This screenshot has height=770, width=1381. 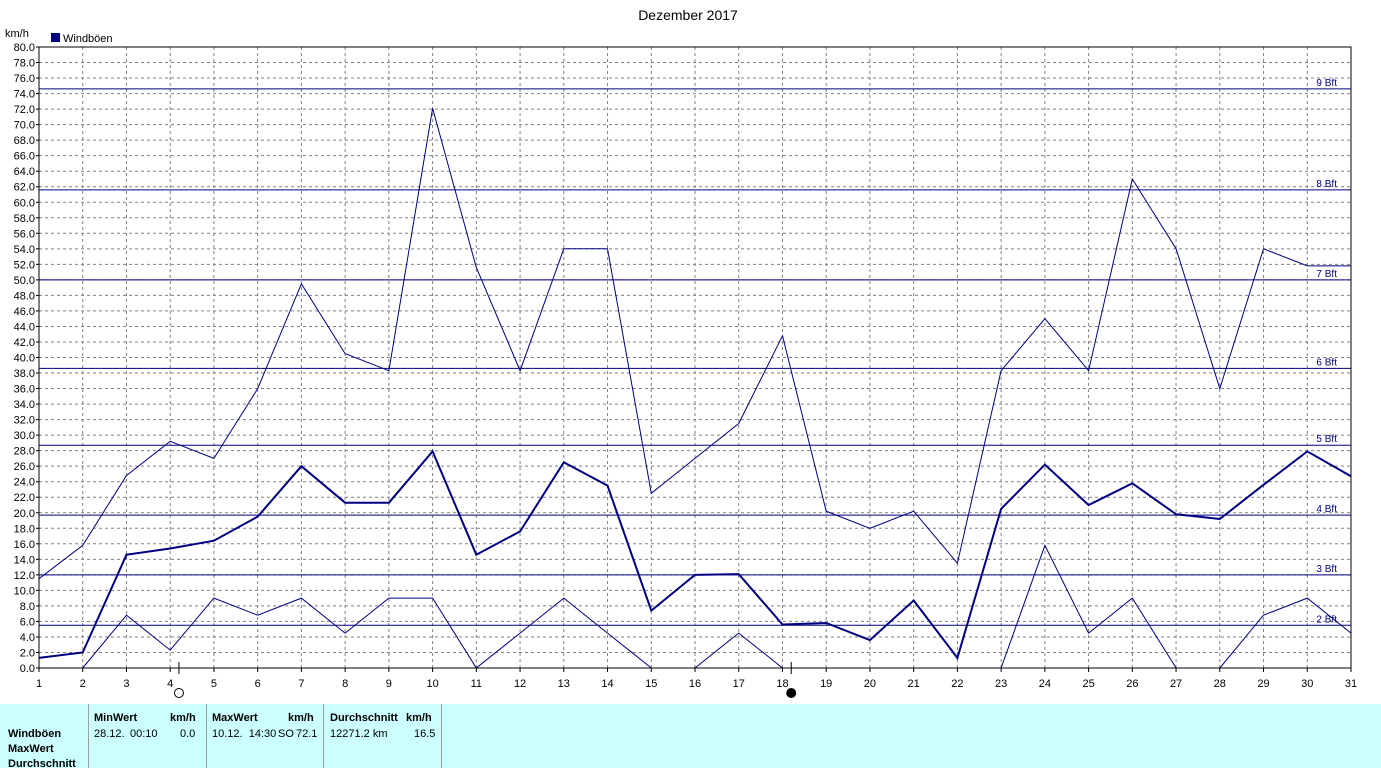 I want to click on y-tick-label: 54.0, so click(x=24, y=250).